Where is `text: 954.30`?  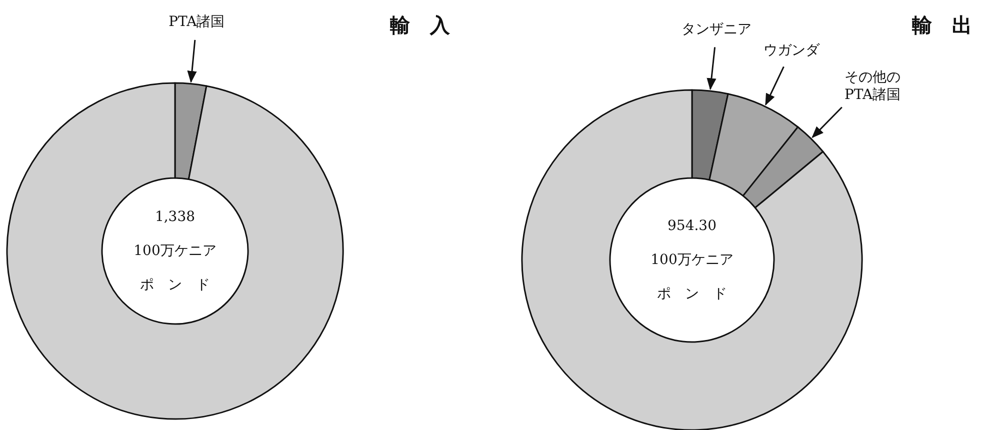
text: 954.30 is located at coordinates (692, 226).